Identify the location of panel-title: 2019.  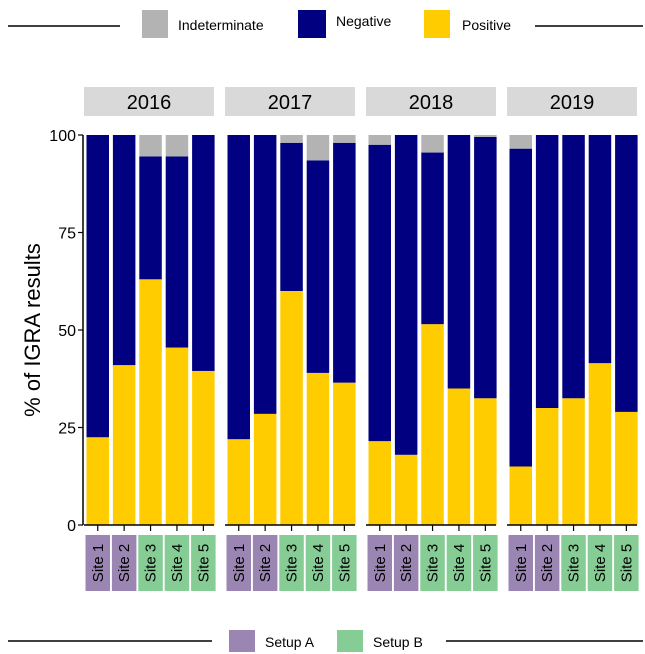
(572, 103).